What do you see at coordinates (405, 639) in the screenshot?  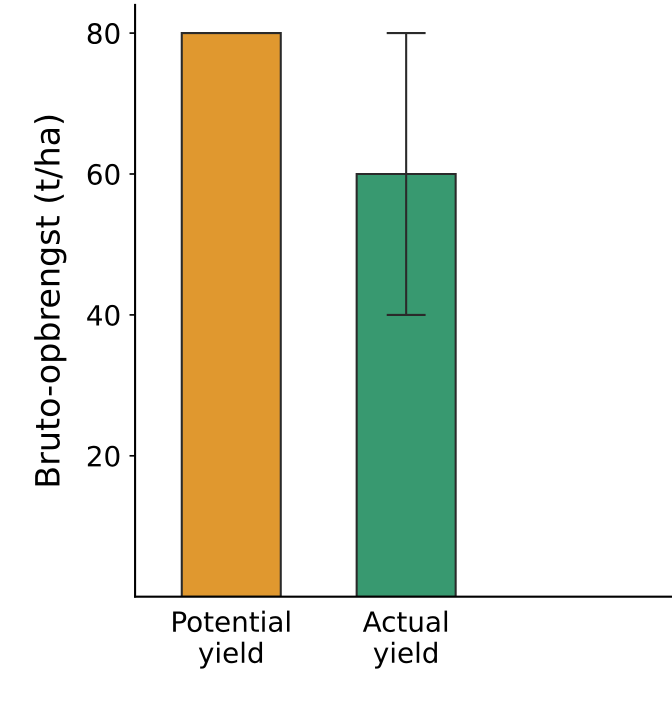 I see `x-tick-label: Actual yield` at bounding box center [405, 639].